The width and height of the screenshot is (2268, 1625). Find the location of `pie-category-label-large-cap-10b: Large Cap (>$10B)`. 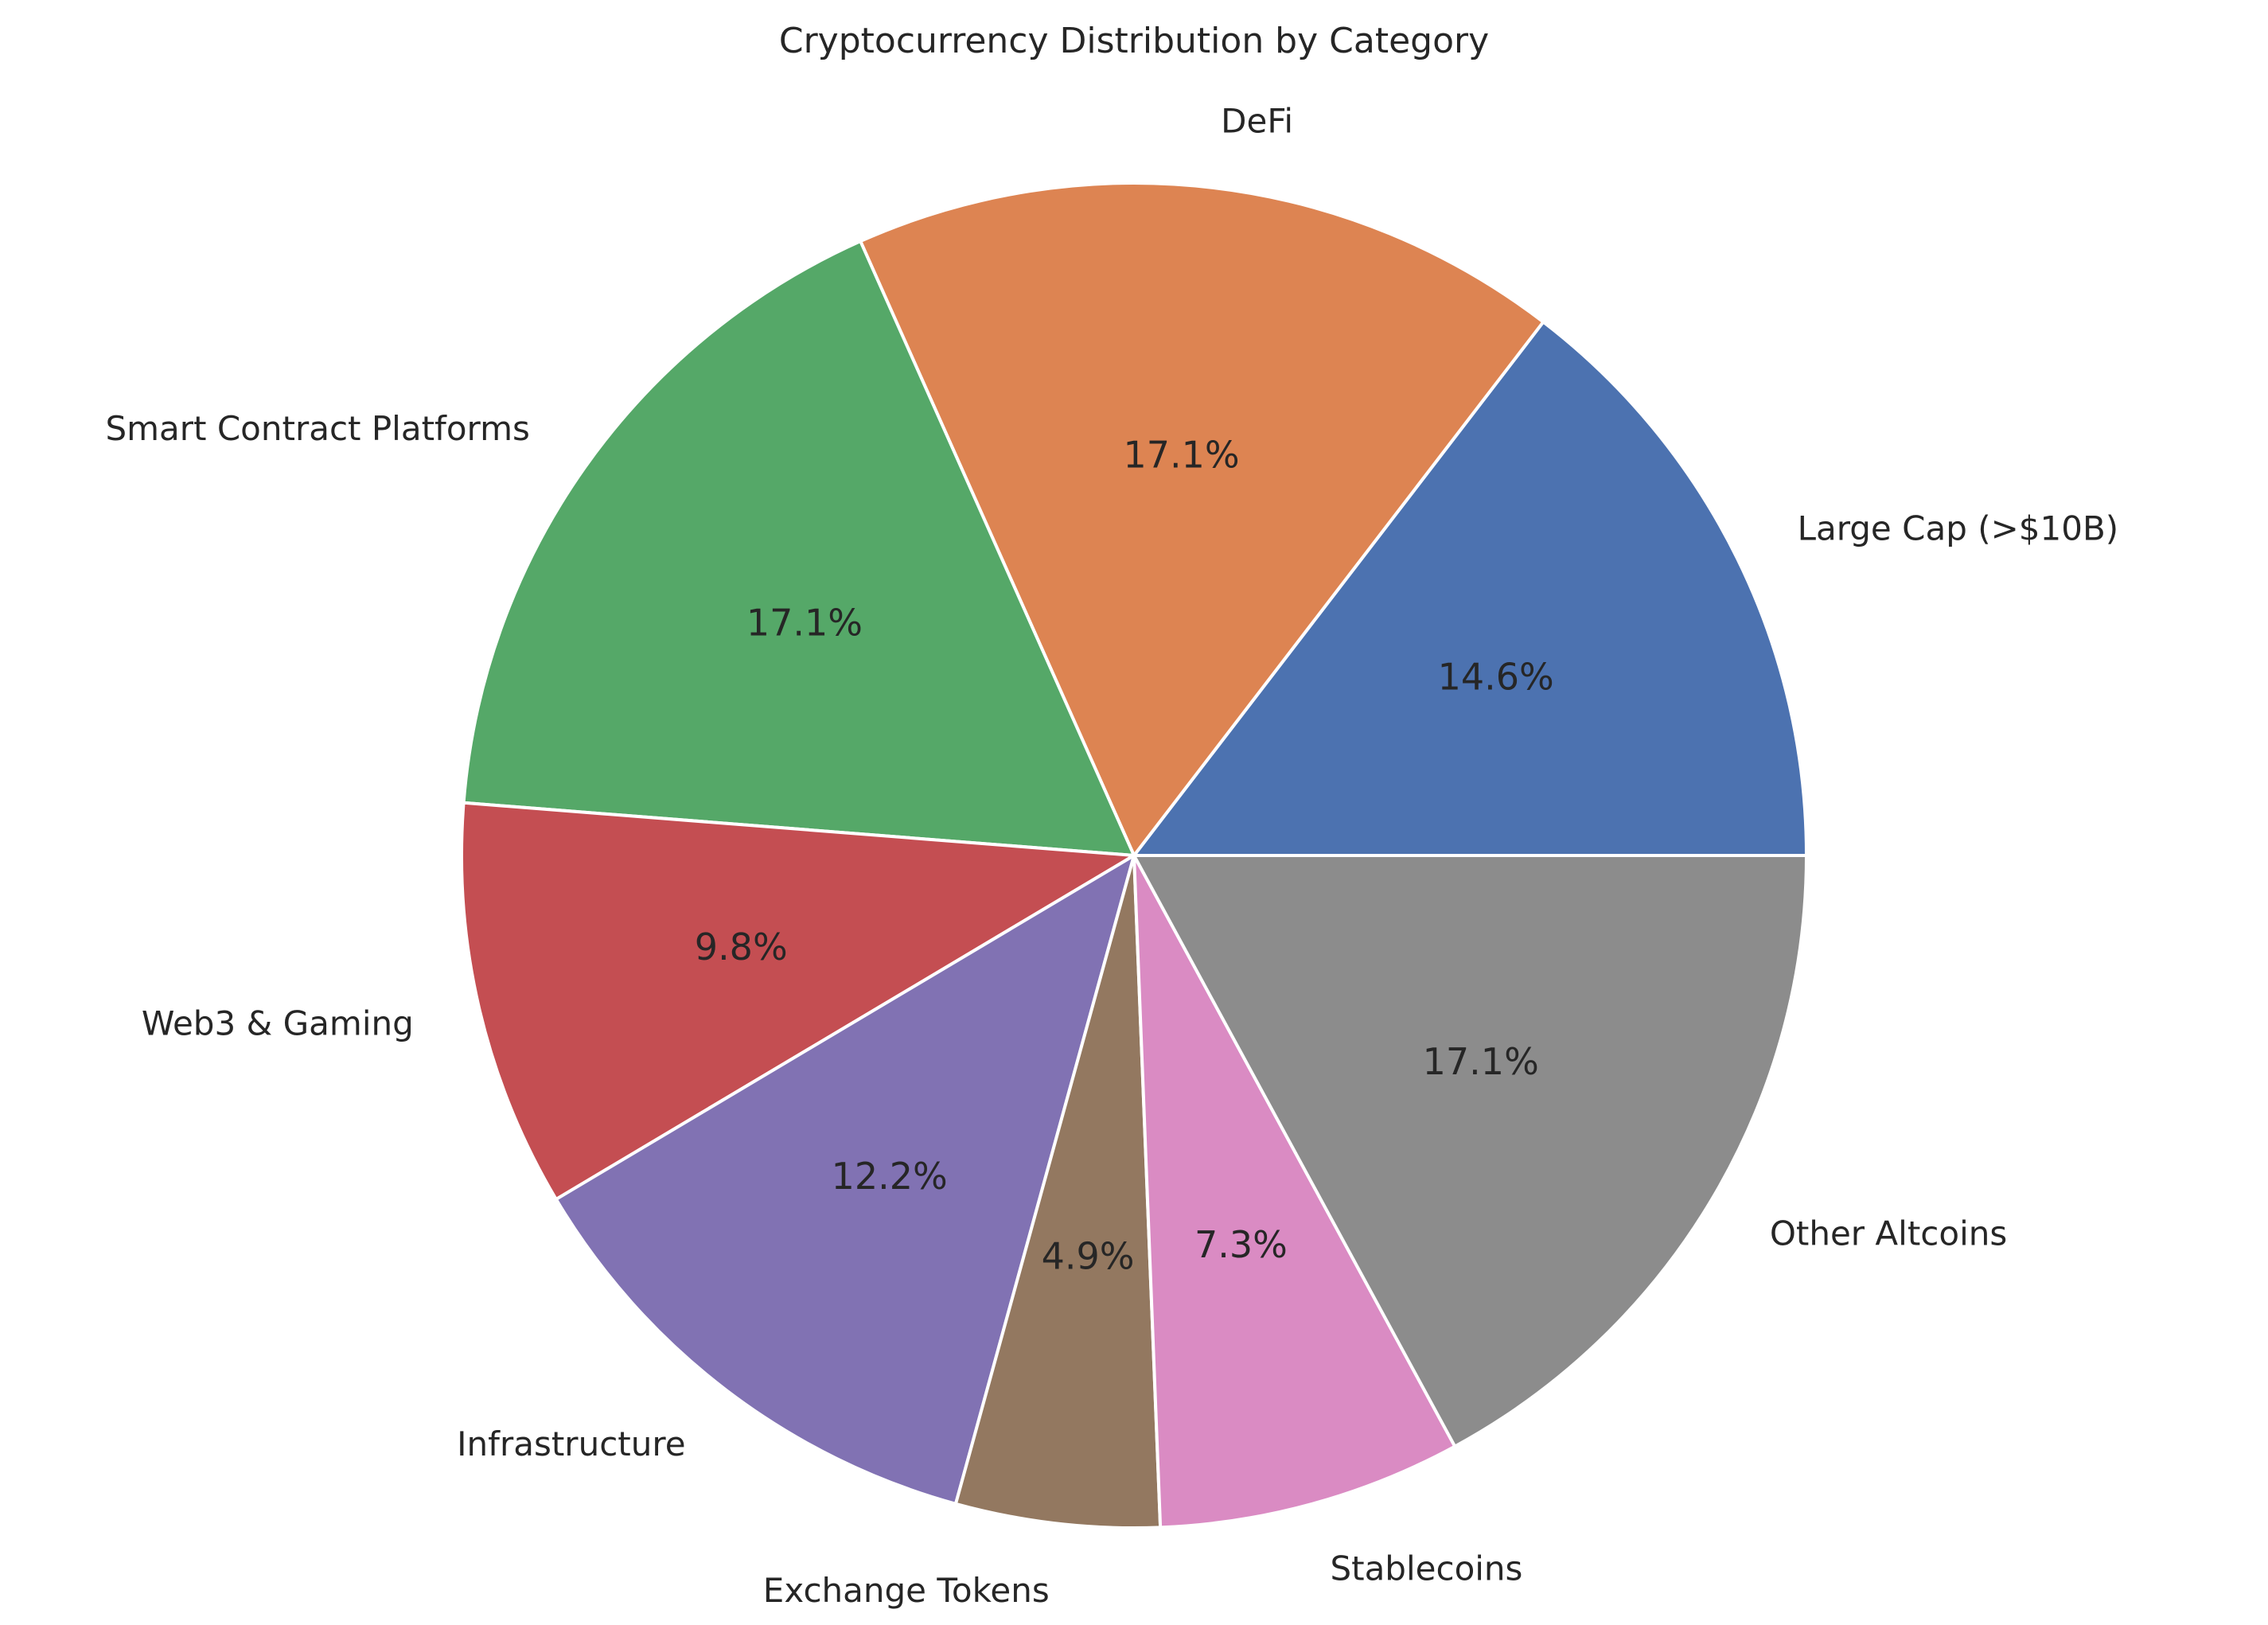

pie-category-label-large-cap-10b: Large Cap (>$10B) is located at coordinates (1958, 528).